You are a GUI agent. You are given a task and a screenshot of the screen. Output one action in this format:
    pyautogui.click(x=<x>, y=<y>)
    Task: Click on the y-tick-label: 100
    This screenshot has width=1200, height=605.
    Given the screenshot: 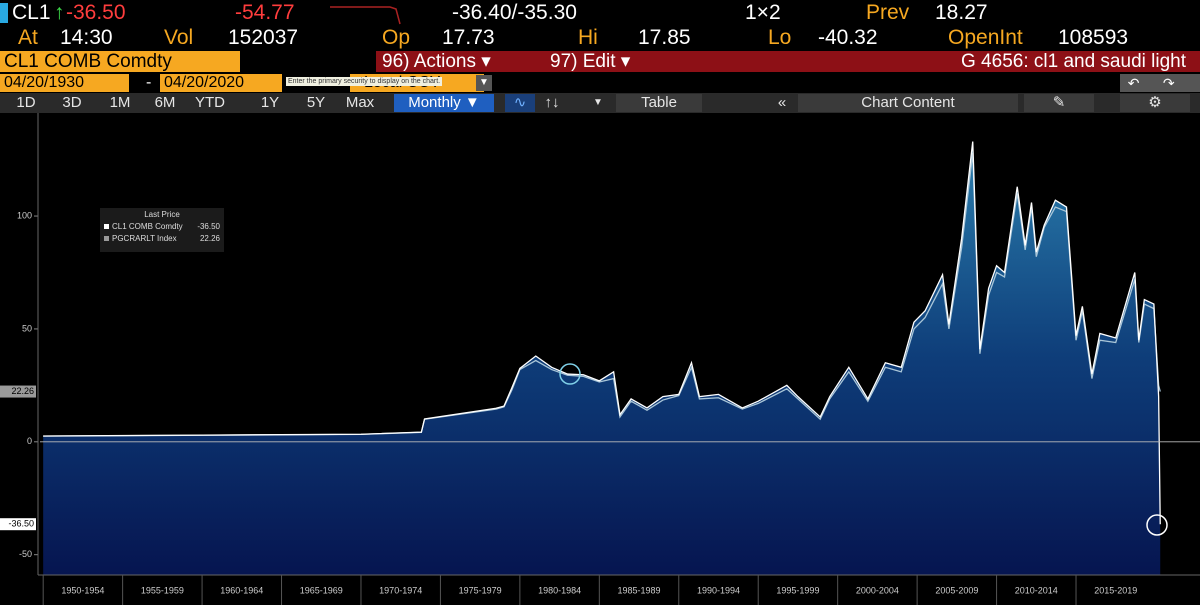 What is the action you would take?
    pyautogui.click(x=24, y=215)
    